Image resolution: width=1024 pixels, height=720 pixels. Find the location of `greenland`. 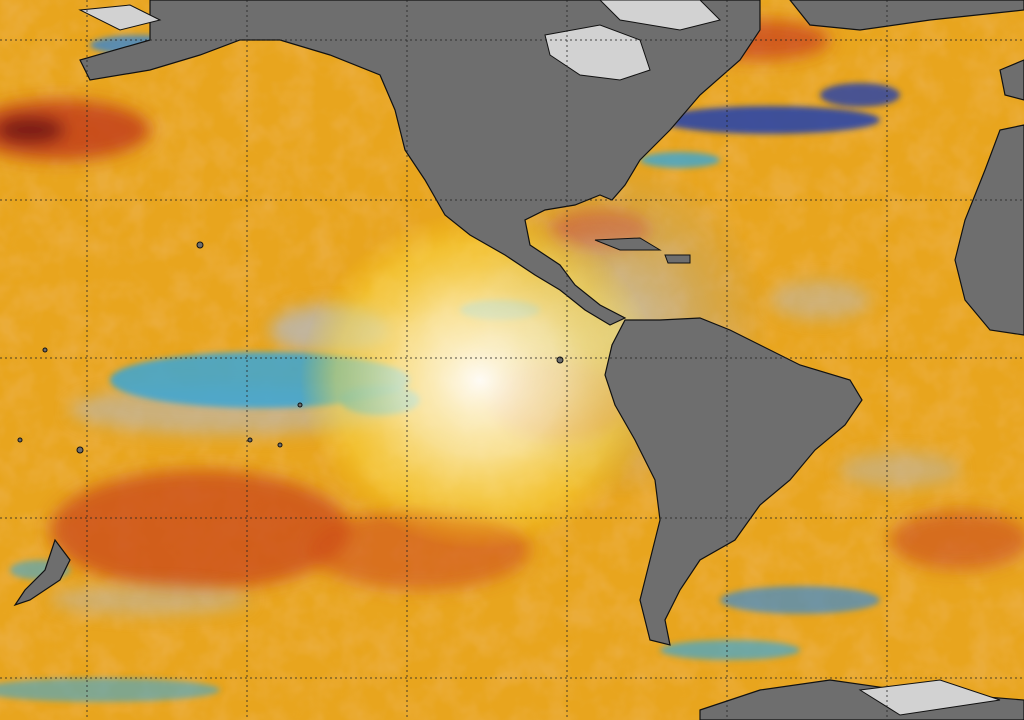

greenland is located at coordinates (906, 15).